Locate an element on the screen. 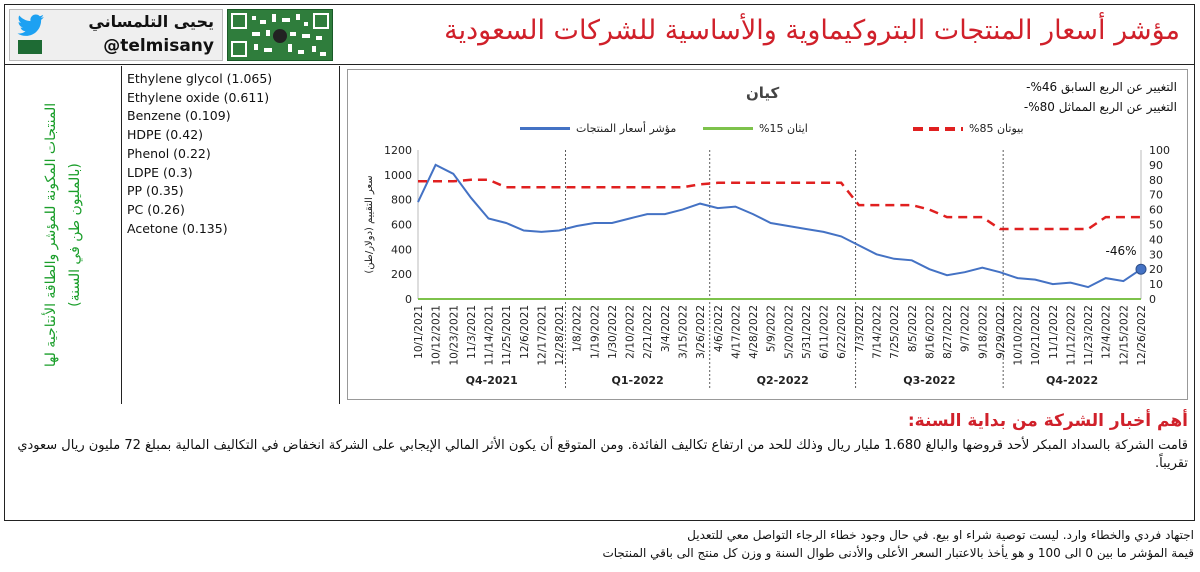 The width and height of the screenshot is (1200, 572). x-tick-label: 5/31/2022 is located at coordinates (807, 332).